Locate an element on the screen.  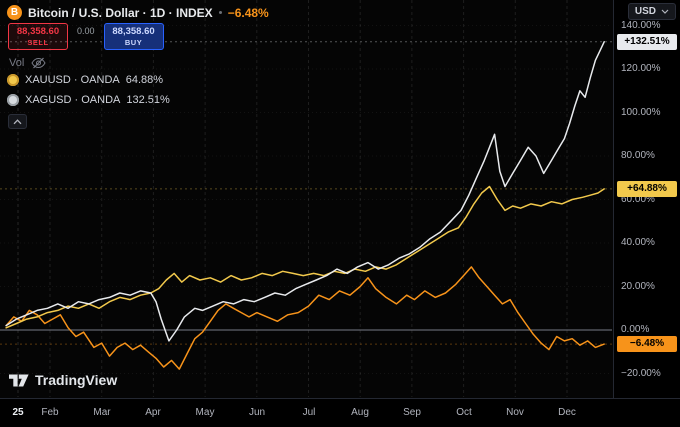
separator-dot-icon is located at coordinates (220, 12).